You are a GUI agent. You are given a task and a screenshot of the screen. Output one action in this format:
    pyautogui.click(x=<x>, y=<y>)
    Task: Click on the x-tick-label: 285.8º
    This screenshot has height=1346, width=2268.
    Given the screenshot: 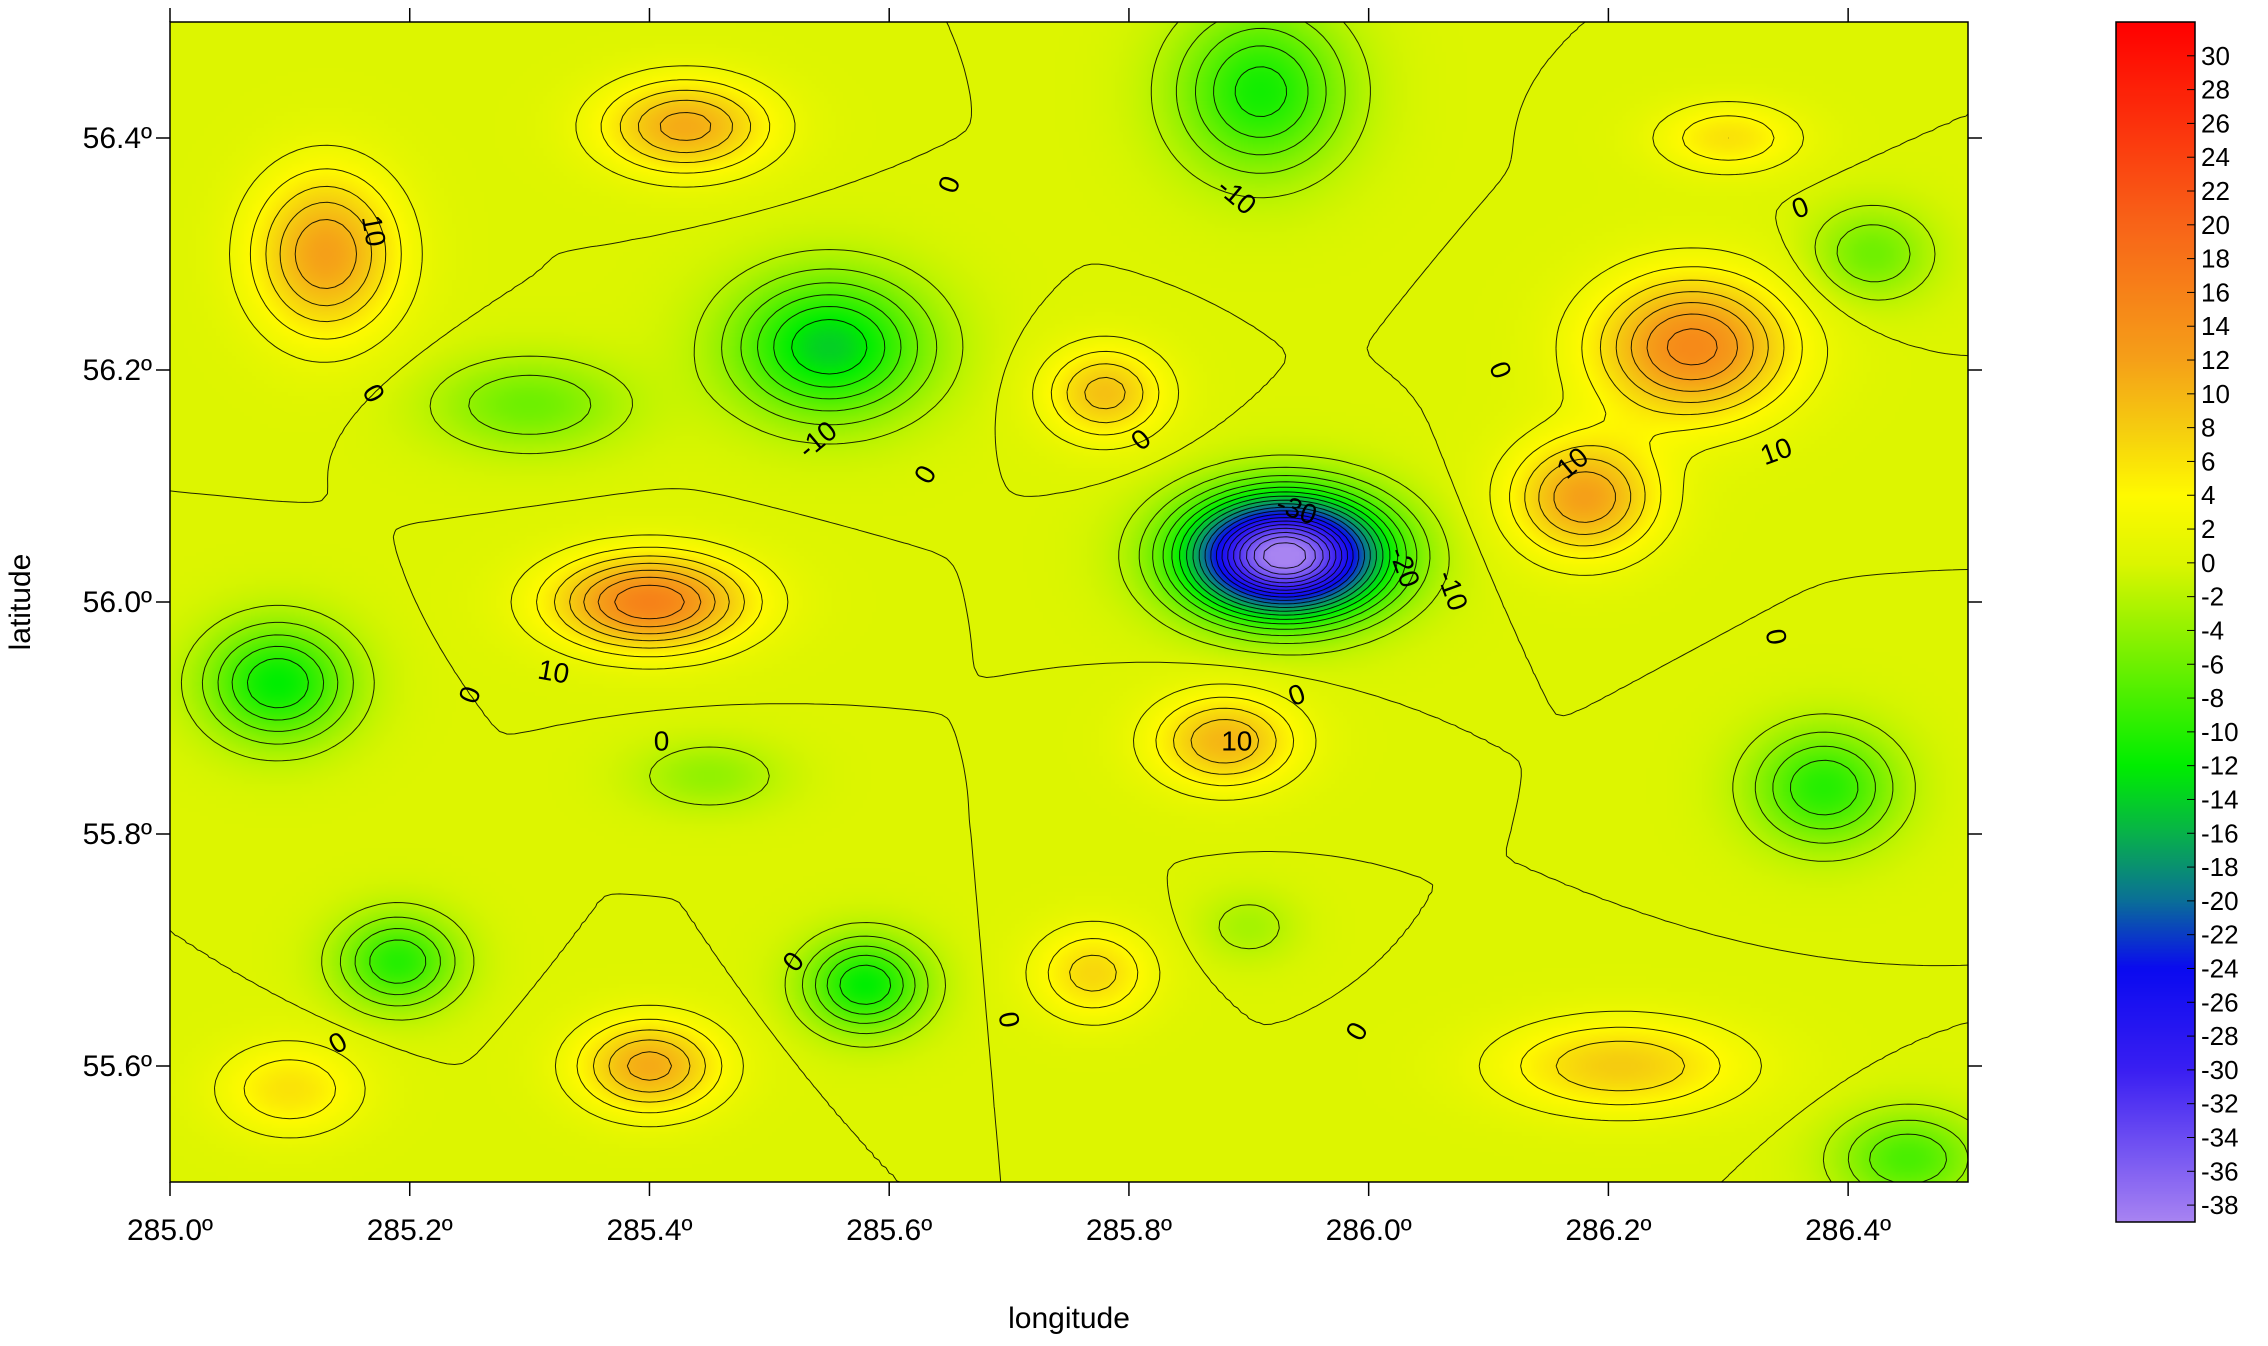 What is the action you would take?
    pyautogui.click(x=1129, y=1230)
    